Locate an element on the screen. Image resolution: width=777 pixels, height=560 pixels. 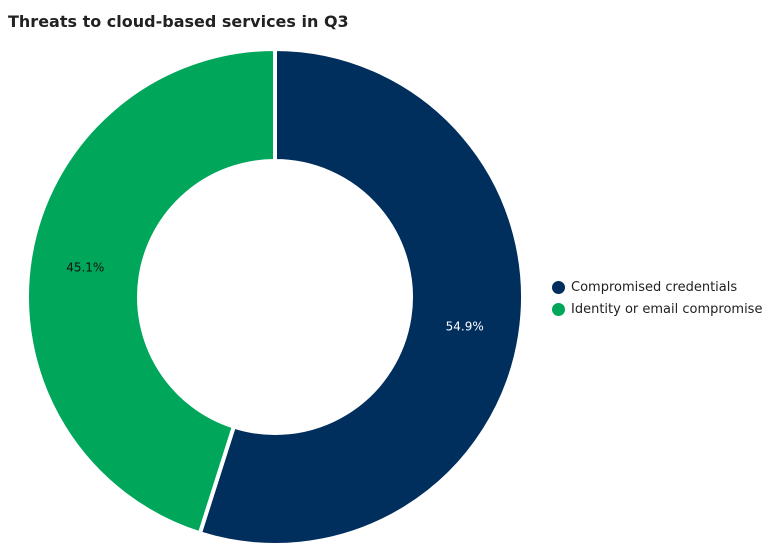
chart-title: Threats to cloud-based services in Q3 is located at coordinates (178, 21).